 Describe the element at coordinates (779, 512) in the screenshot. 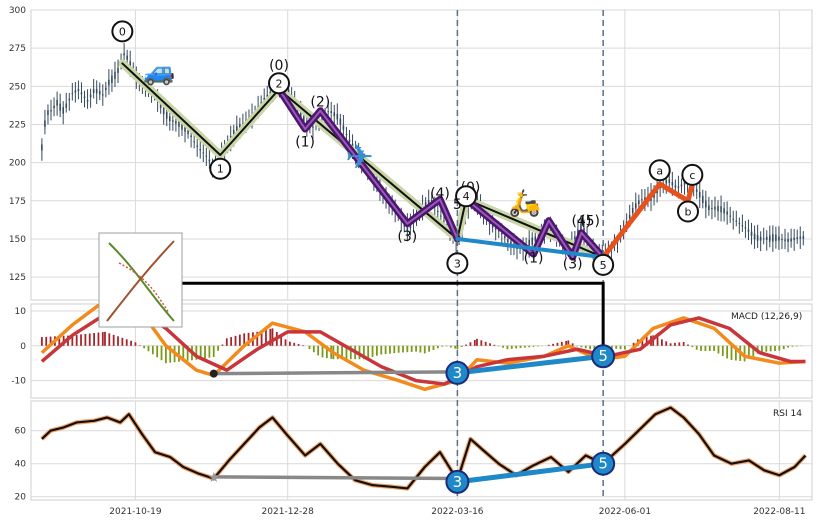

I see `x-tick-label: 2022-08-11` at that location.